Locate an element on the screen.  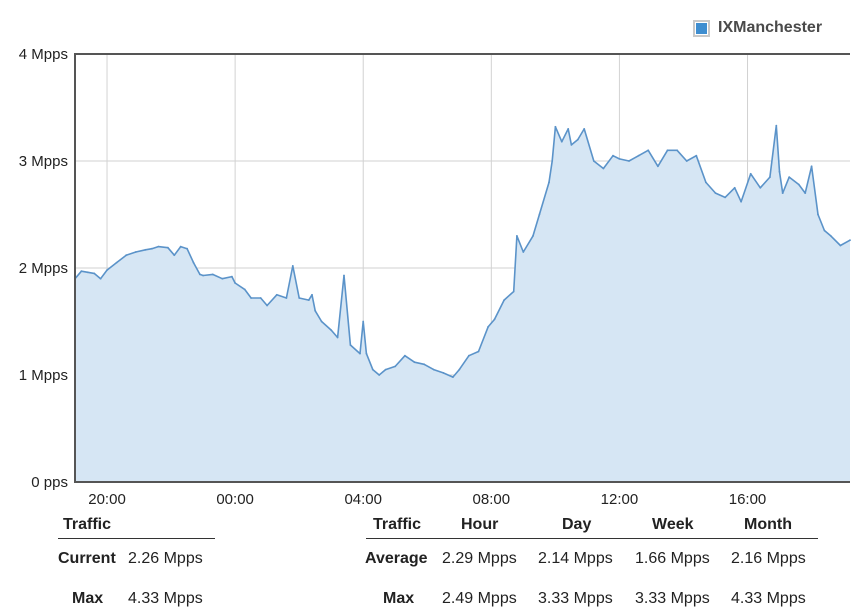
stats-right-max-month: 4.33 Mpps is located at coordinates (768, 598).